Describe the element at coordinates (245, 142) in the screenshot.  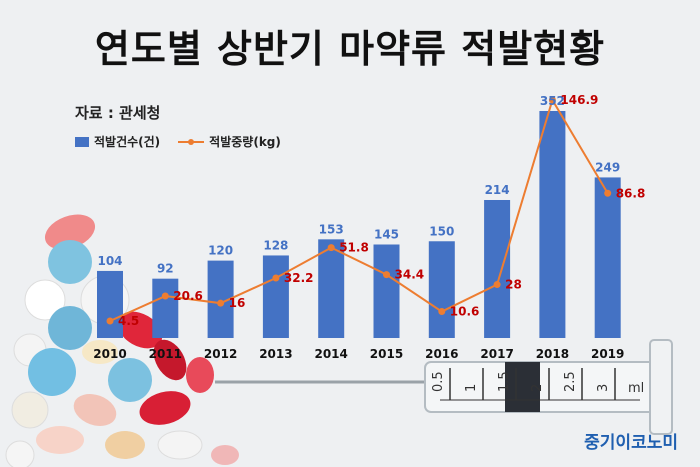
I see `legend-line-label: 적발중량(kg)` at that location.